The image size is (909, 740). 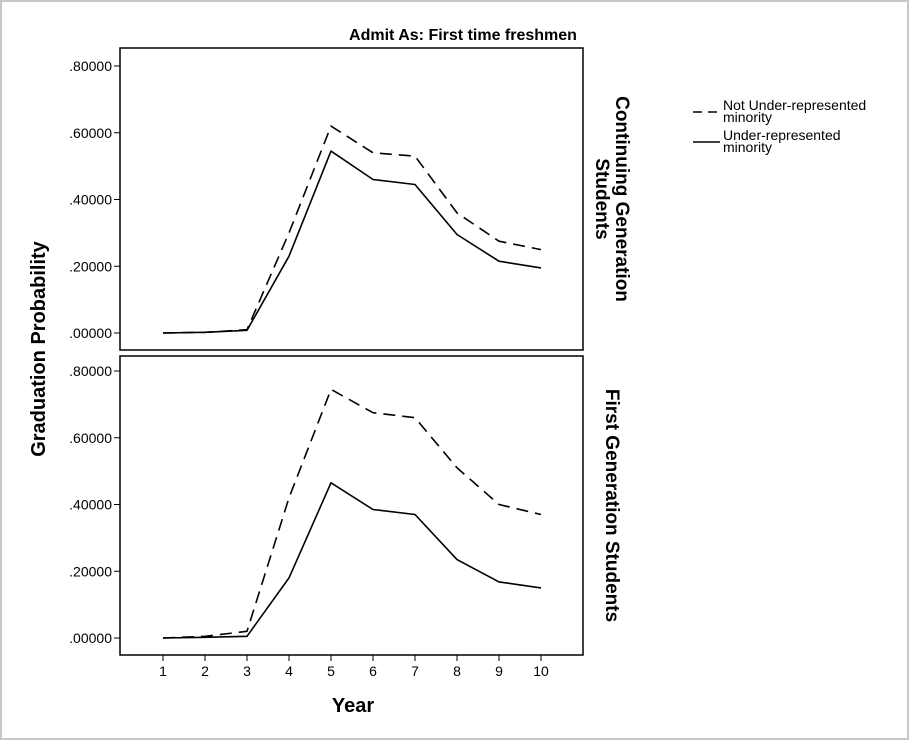 I want to click on x-tick-label: 2, so click(x=205, y=671).